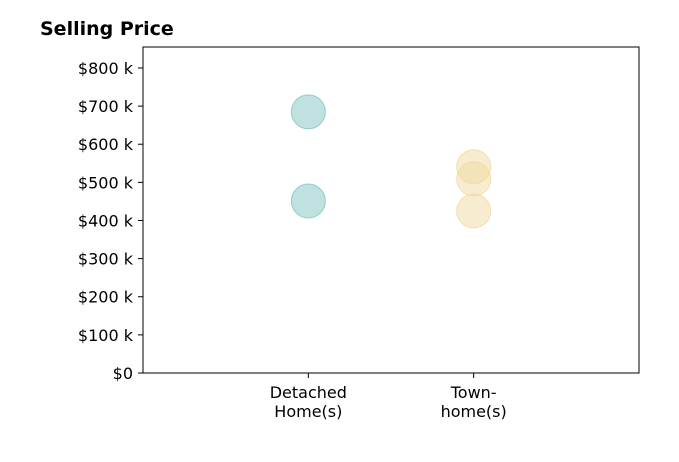 The height and width of the screenshot is (462, 679). Describe the element at coordinates (474, 402) in the screenshot. I see `x-tick-label: Town-home(s)` at that location.